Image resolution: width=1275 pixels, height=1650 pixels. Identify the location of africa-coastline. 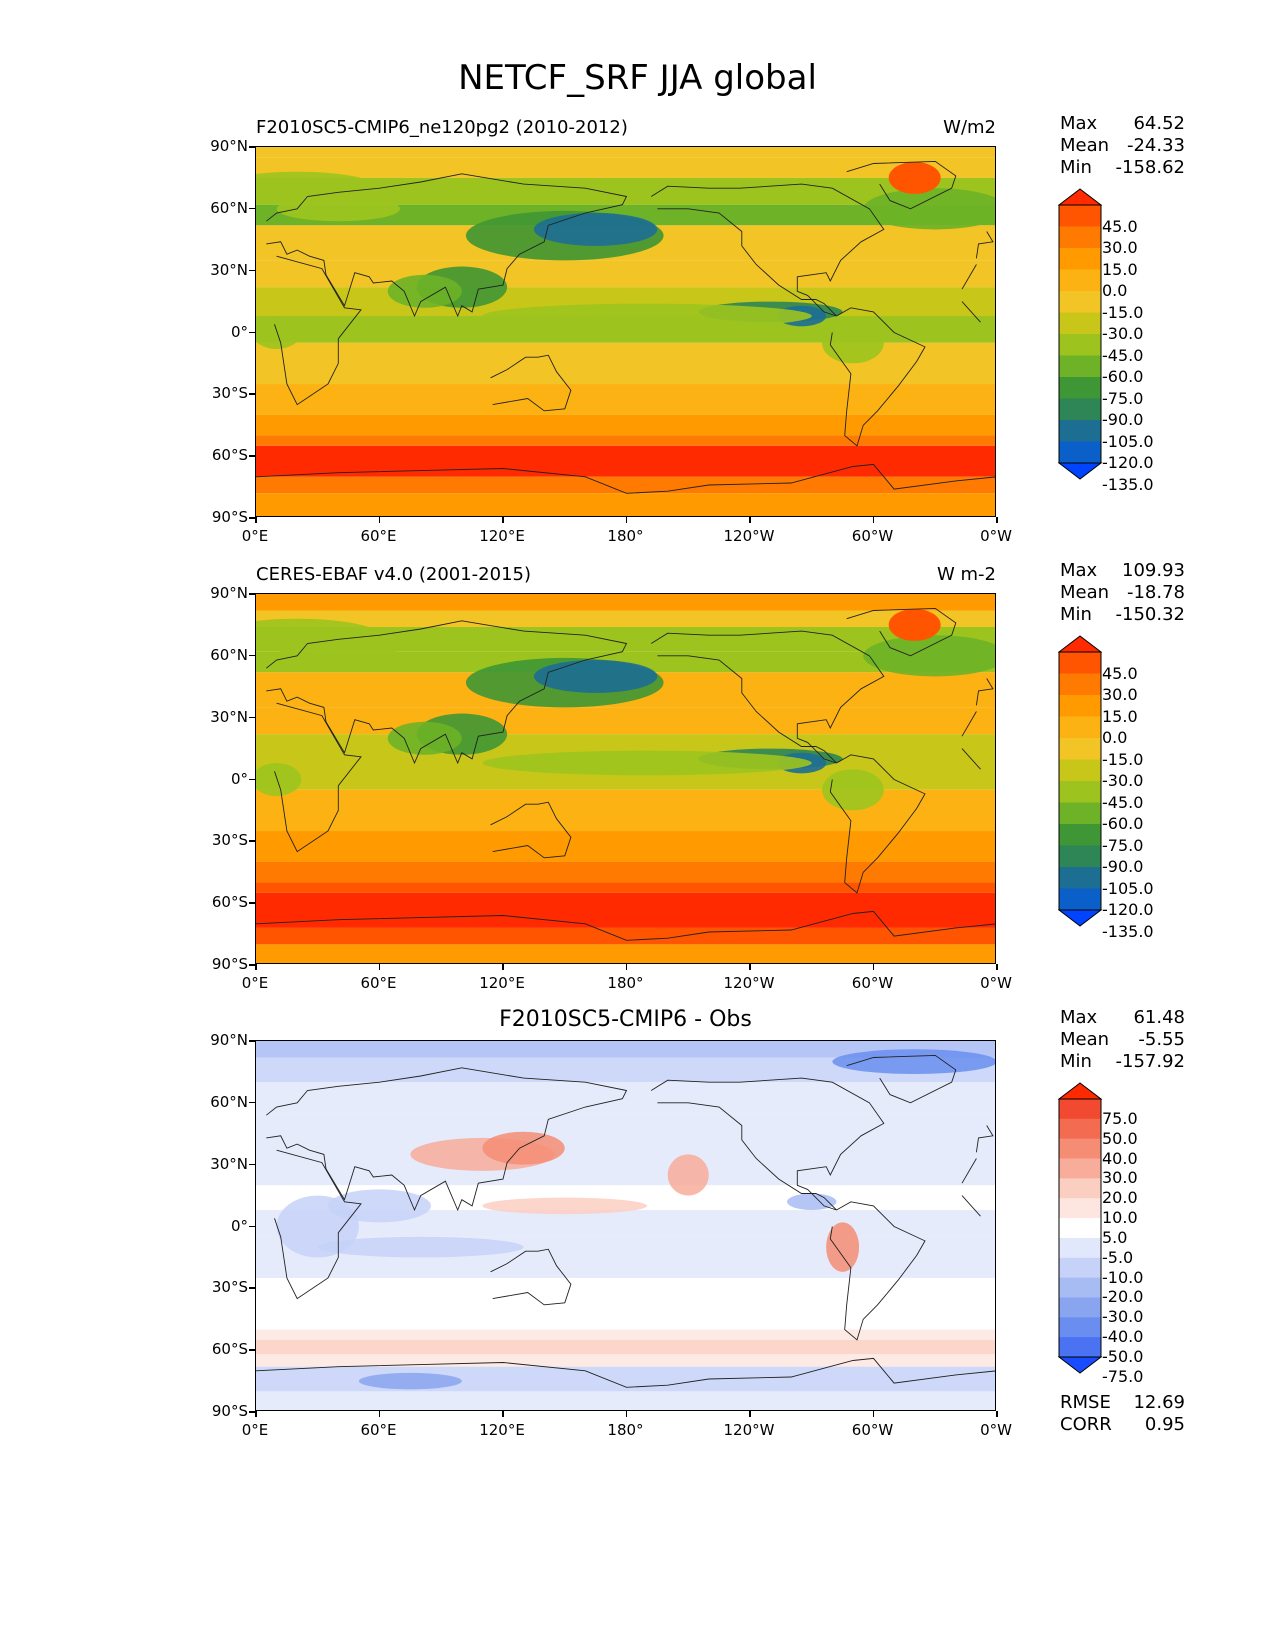
(627, 1224).